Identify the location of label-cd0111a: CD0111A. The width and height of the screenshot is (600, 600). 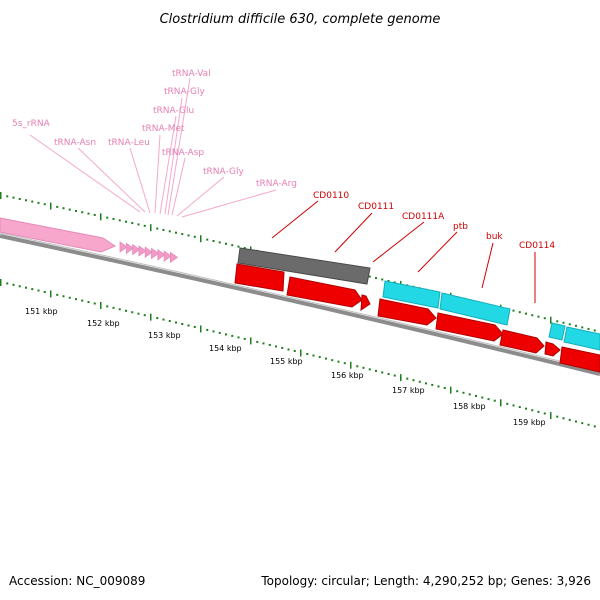
(423, 217).